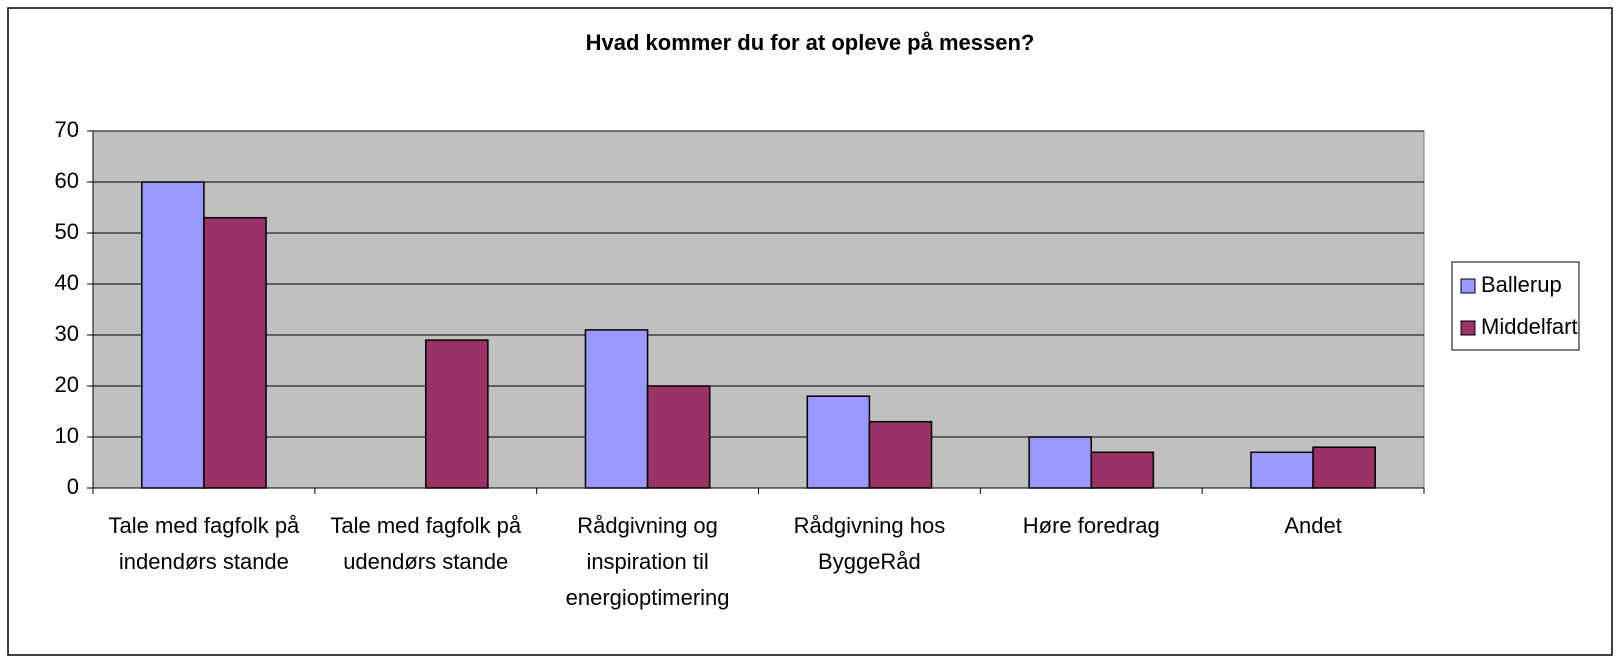 The width and height of the screenshot is (1620, 663). What do you see at coordinates (67, 129) in the screenshot?
I see `y-tick-label: 70` at bounding box center [67, 129].